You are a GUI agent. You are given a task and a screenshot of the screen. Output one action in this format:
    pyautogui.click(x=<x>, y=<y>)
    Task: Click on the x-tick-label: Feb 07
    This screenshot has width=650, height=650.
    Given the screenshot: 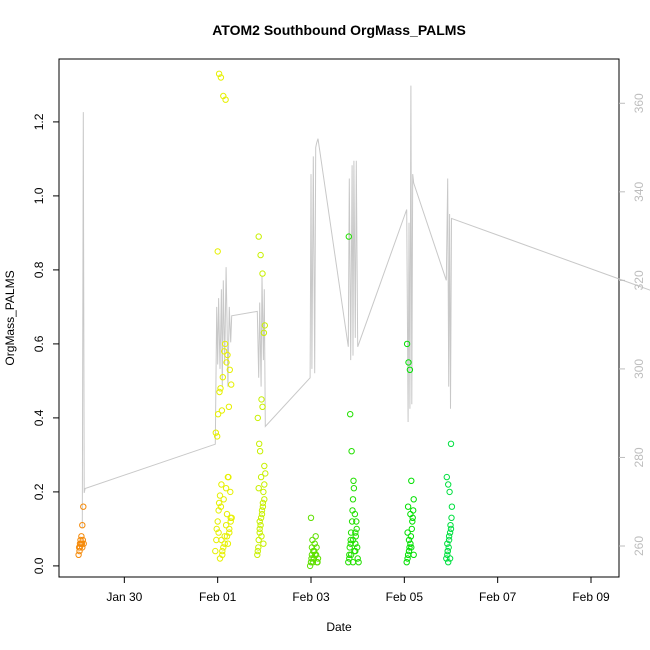 What is the action you would take?
    pyautogui.click(x=498, y=597)
    